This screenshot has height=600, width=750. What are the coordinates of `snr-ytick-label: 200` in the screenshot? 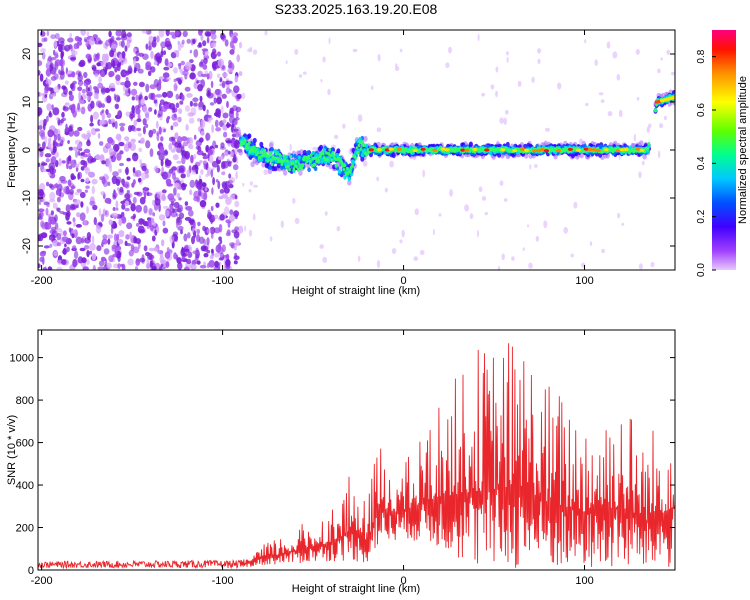 It's located at (25, 529).